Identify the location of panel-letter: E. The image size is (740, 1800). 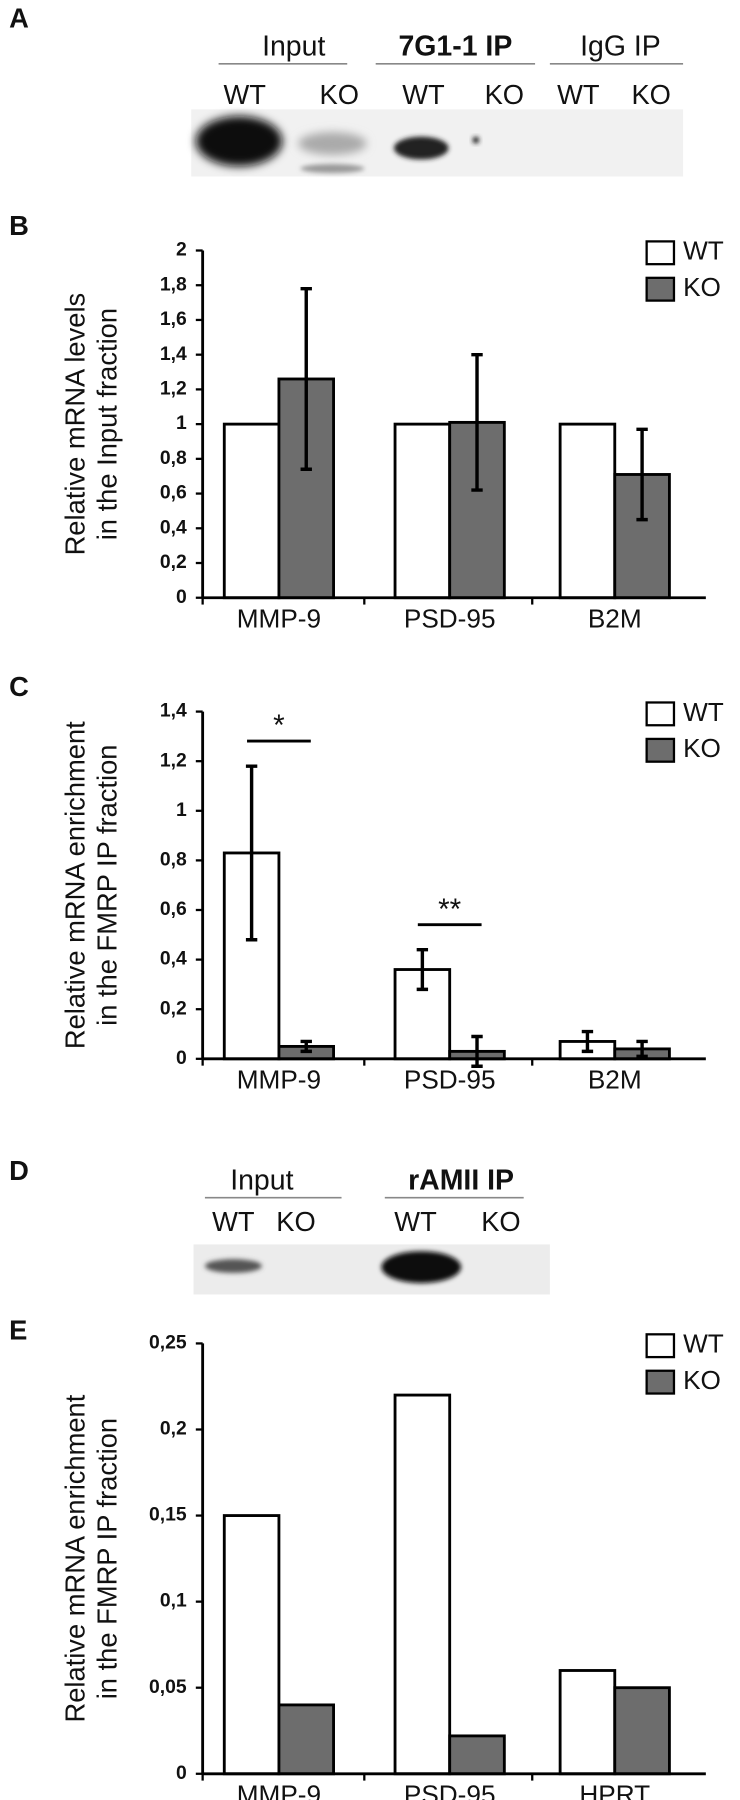
(18, 1329).